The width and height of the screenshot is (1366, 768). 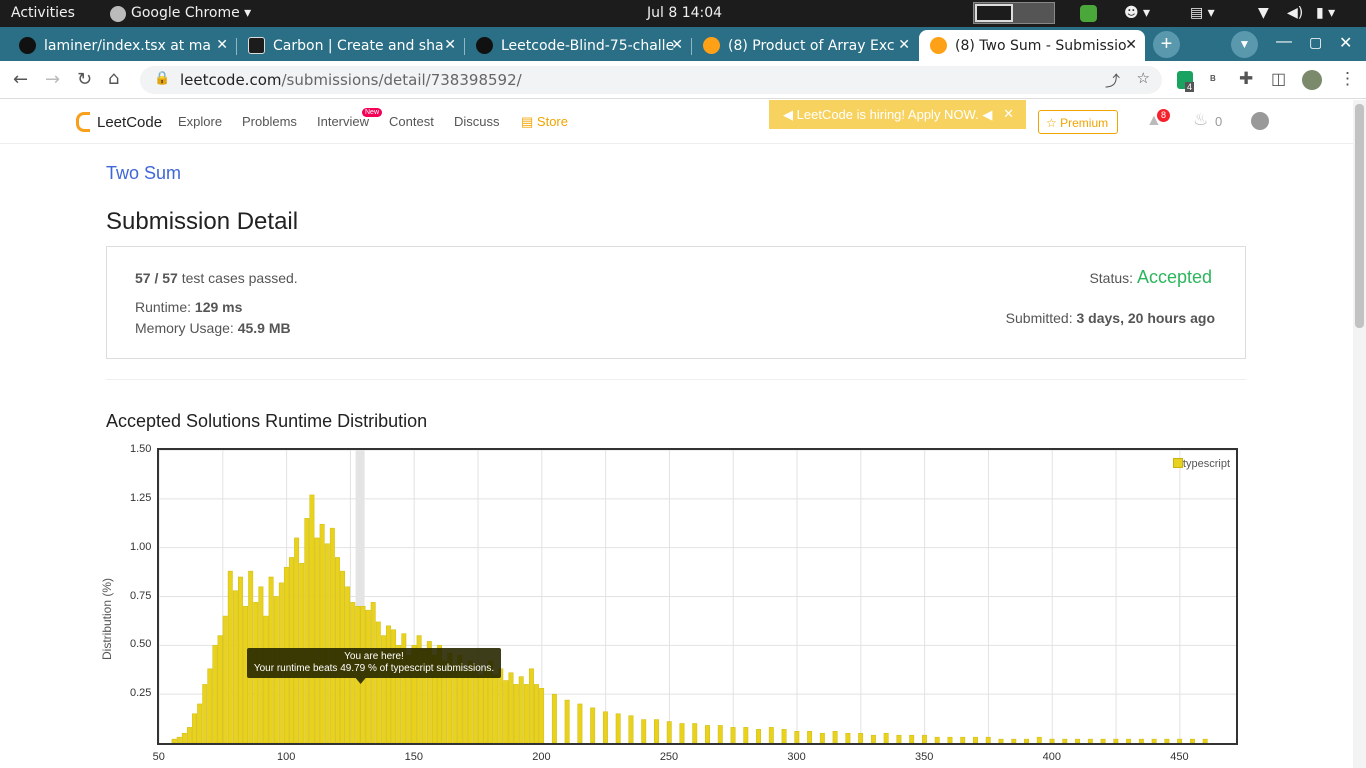 What do you see at coordinates (1295, 13) in the screenshot?
I see `volume-icon: ◀)` at bounding box center [1295, 13].